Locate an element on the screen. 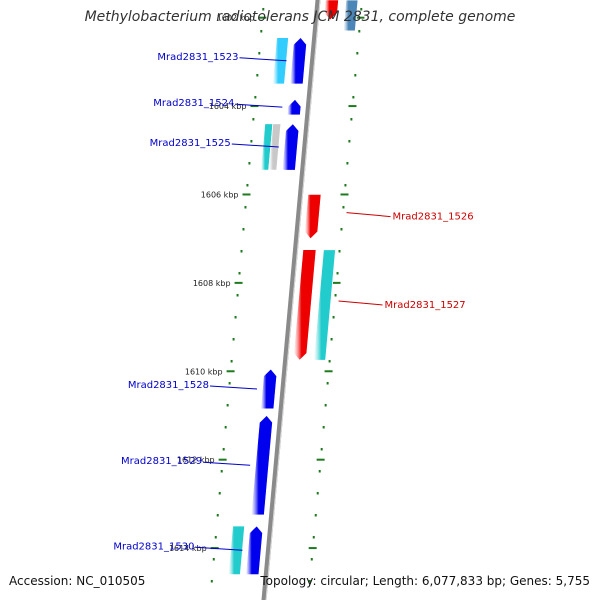 Image resolution: width=600 pixels, height=600 pixels. tick-label: 1614 kbp is located at coordinates (188, 548).